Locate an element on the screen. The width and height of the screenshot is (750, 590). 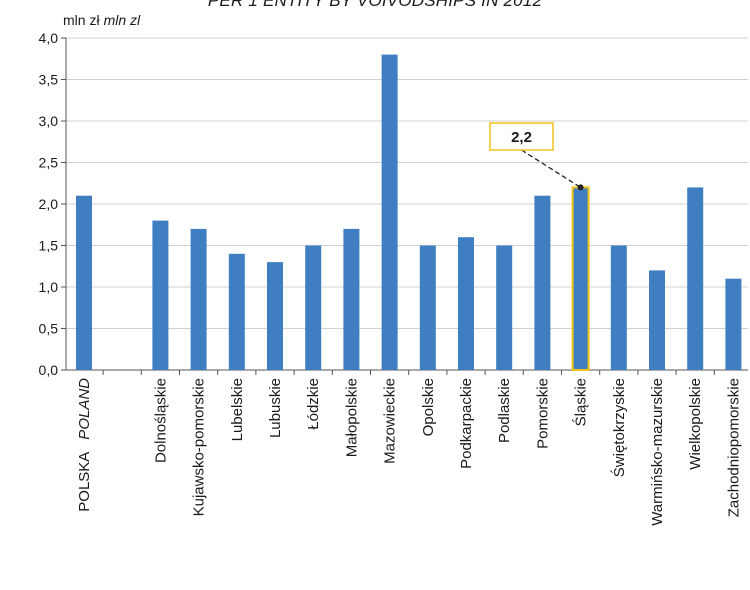
x-category-label: Śląskie is located at coordinates (581, 402).